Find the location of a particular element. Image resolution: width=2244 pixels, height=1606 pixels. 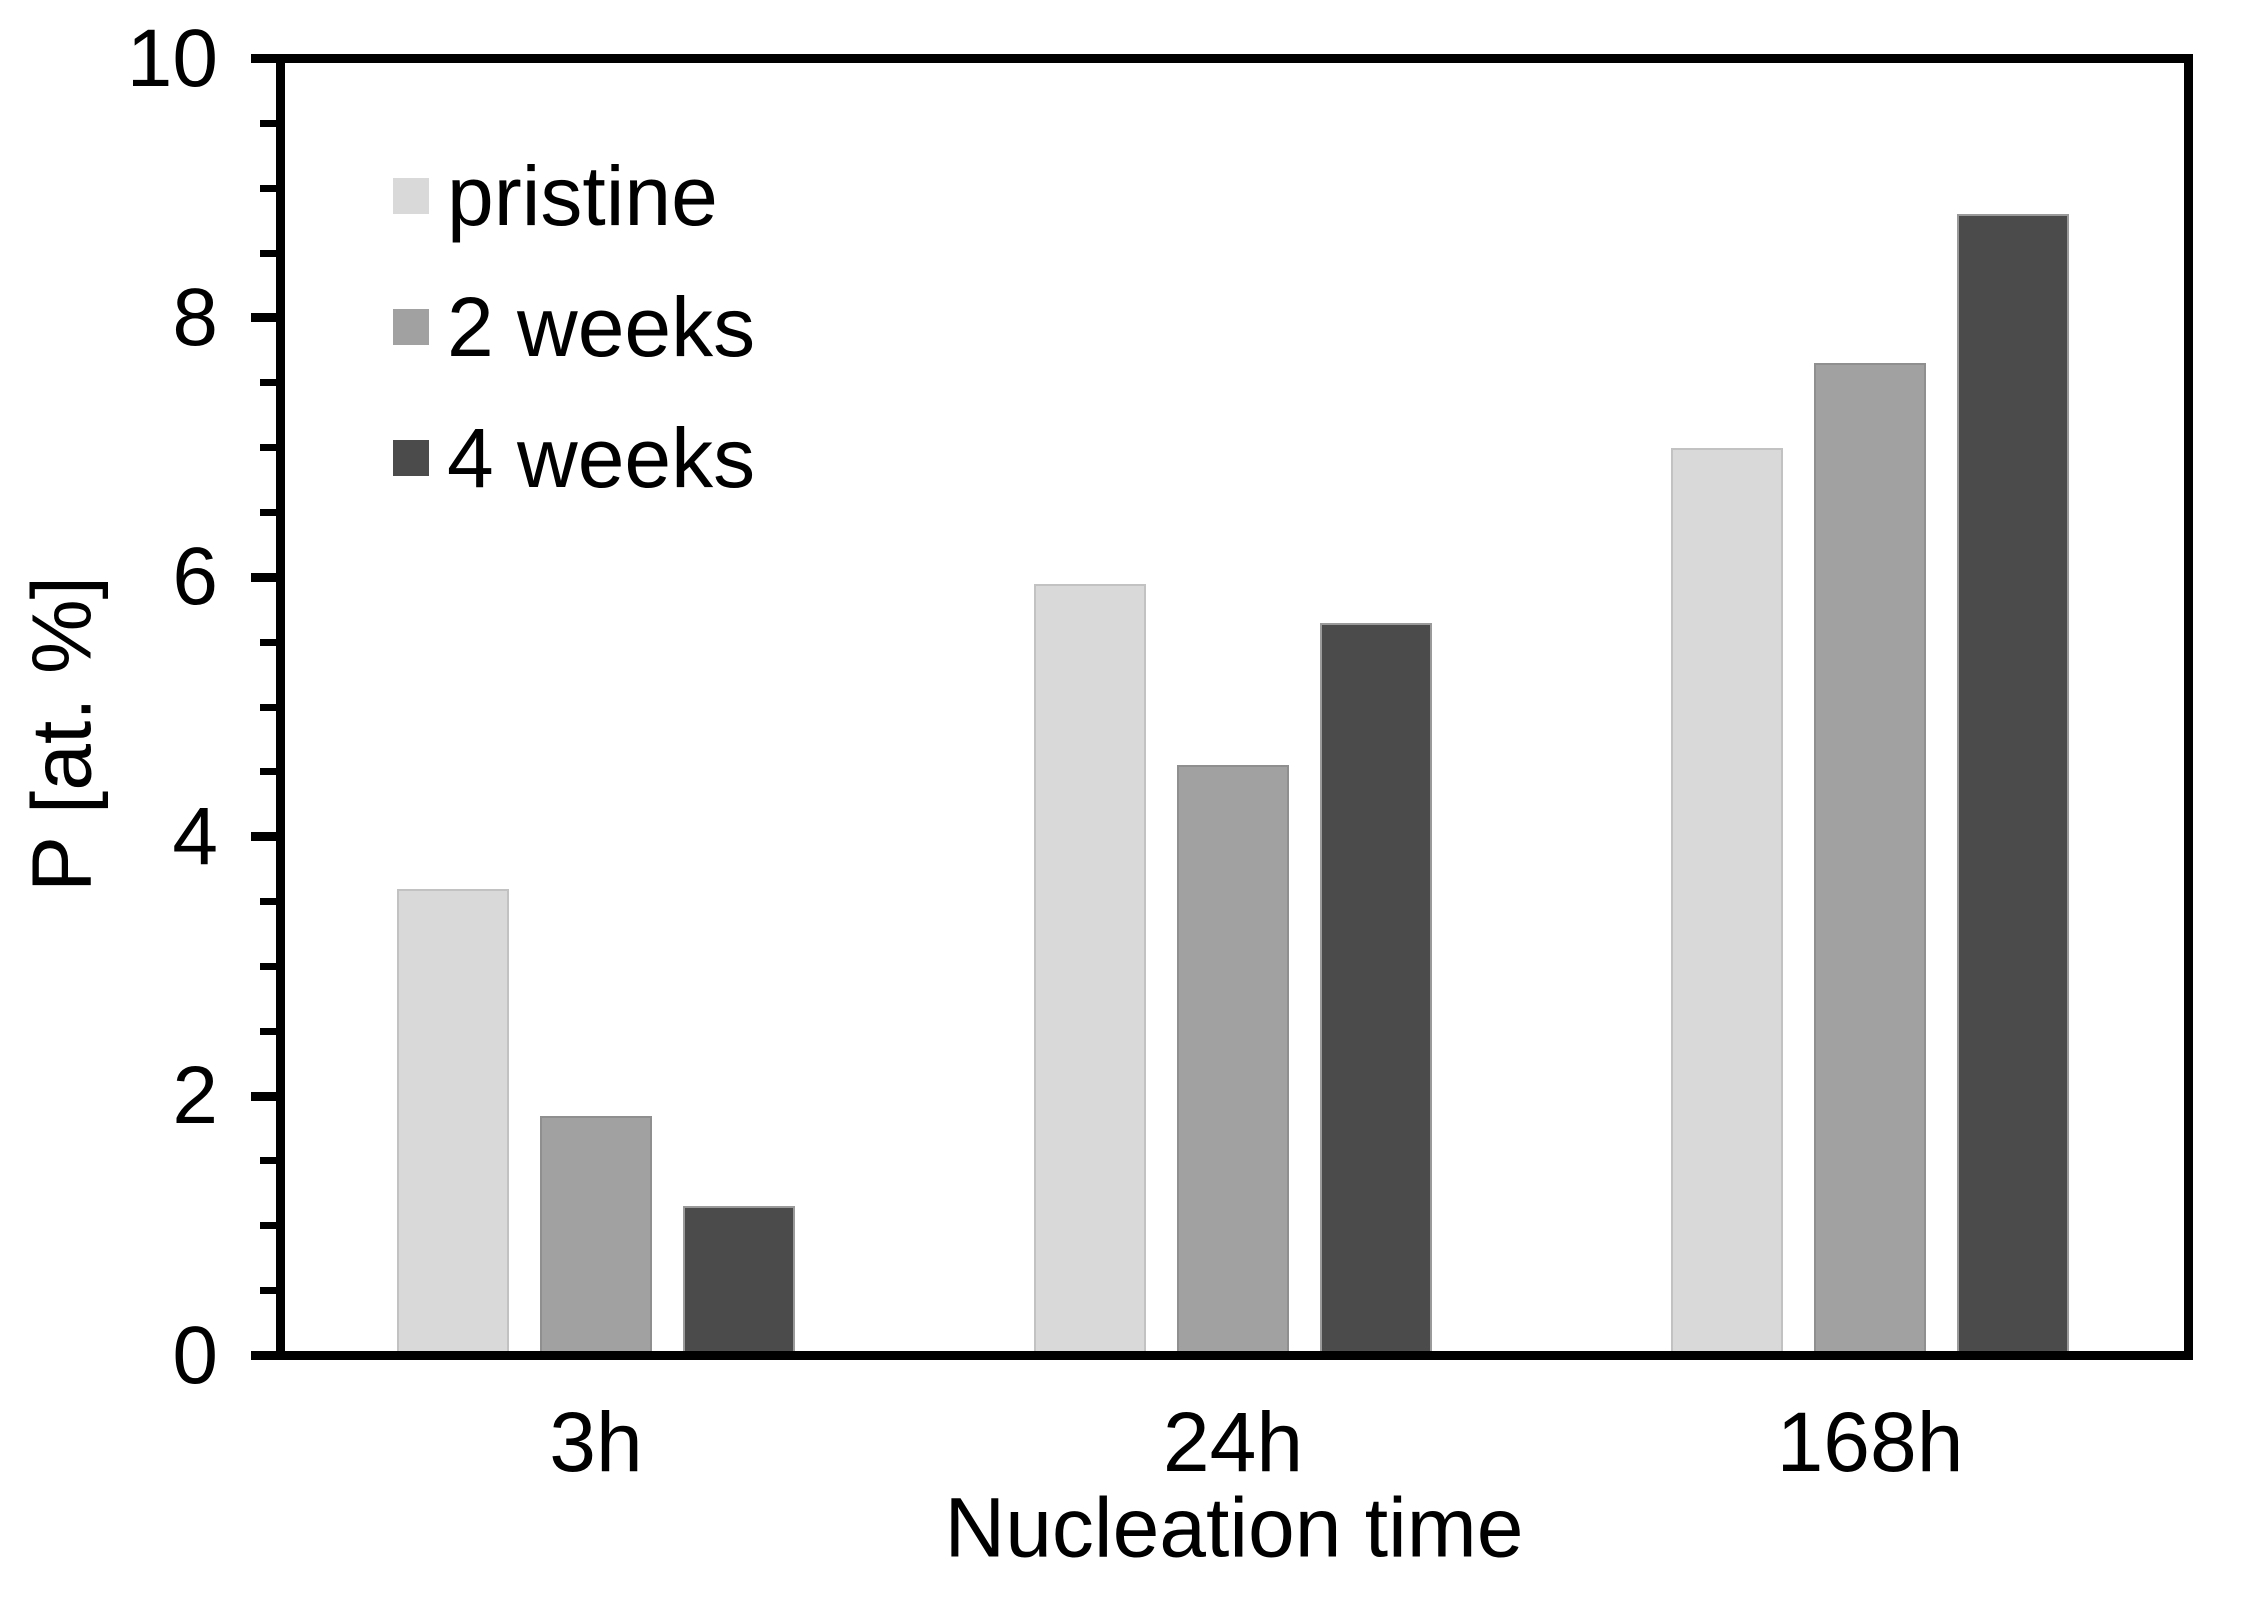

legend-label-2-weeks: 2 weeks is located at coordinates (601, 326).